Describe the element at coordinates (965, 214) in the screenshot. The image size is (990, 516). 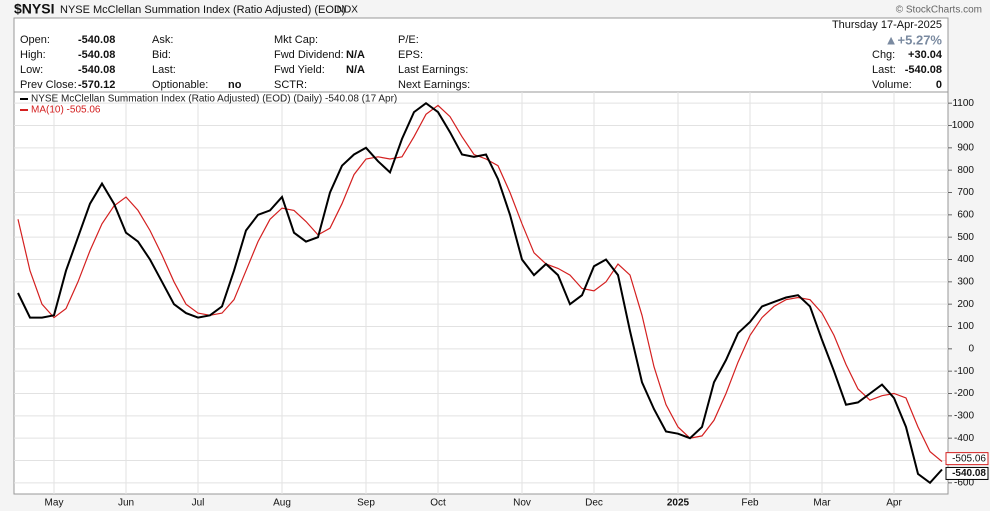
I see `y-tick-label: 600` at that location.